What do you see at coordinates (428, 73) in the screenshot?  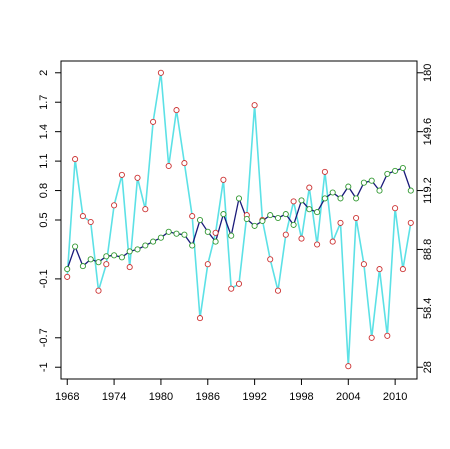 I see `y-right-tick-label: 180` at bounding box center [428, 73].